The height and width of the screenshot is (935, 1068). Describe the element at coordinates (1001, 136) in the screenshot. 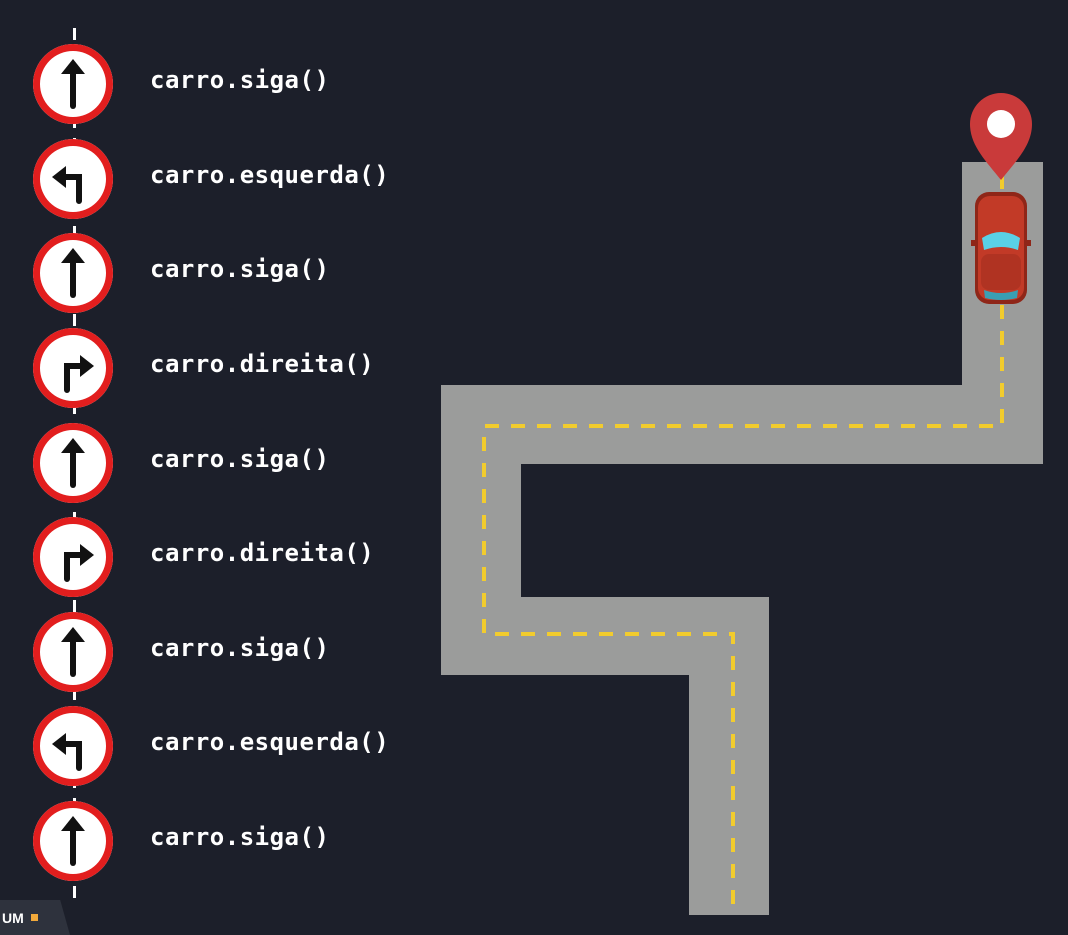

I see `destination-pin-icon` at that location.